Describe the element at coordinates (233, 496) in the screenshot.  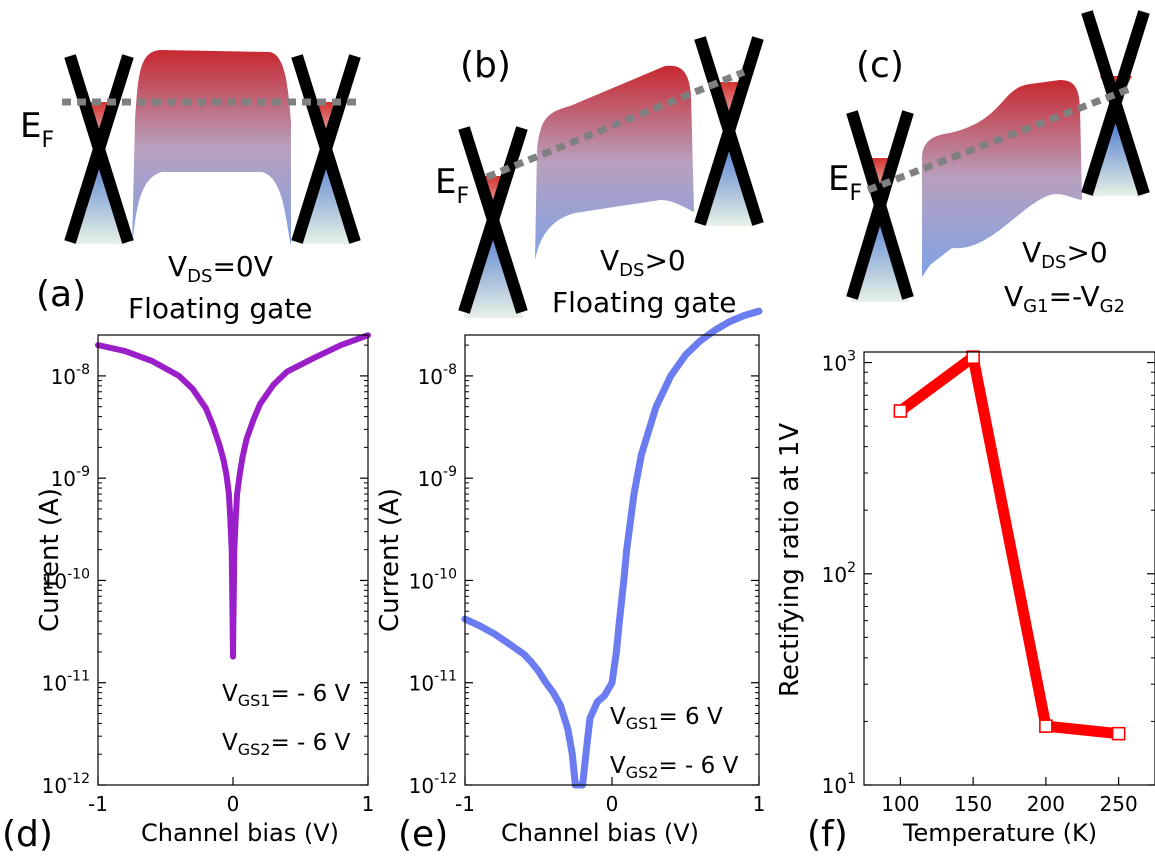
I see `chart-d-series-line` at that location.